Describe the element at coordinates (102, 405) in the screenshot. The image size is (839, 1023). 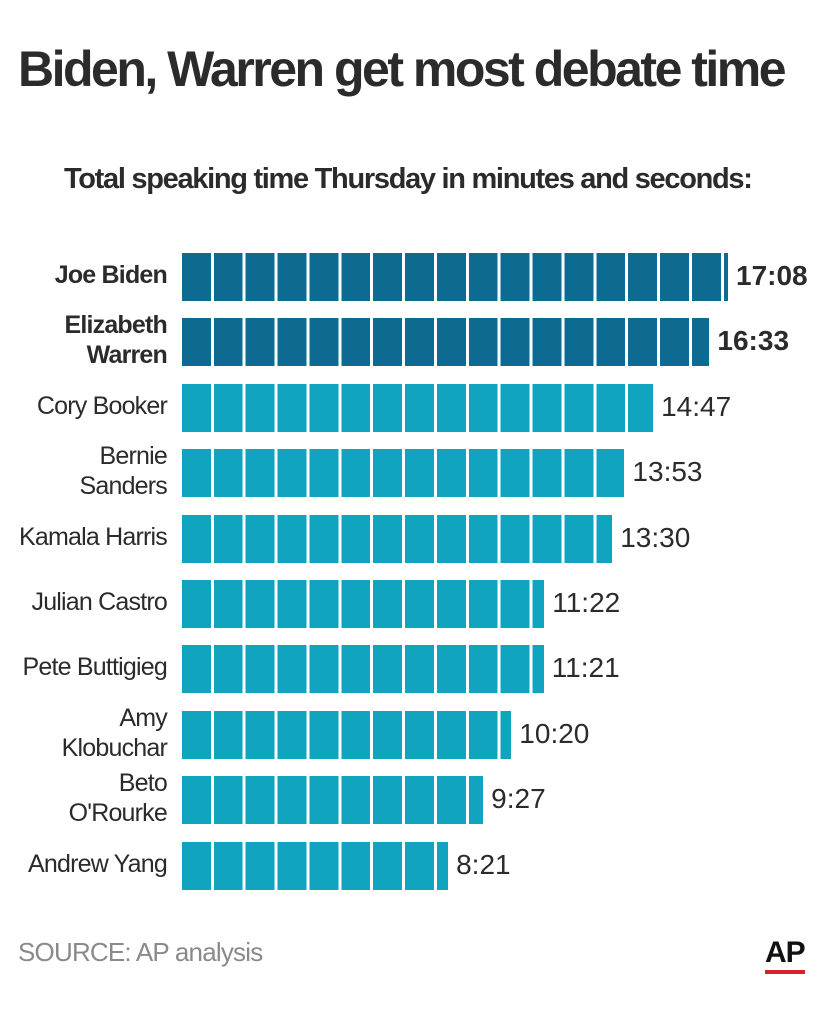
I see `category-label: Cory Booker` at that location.